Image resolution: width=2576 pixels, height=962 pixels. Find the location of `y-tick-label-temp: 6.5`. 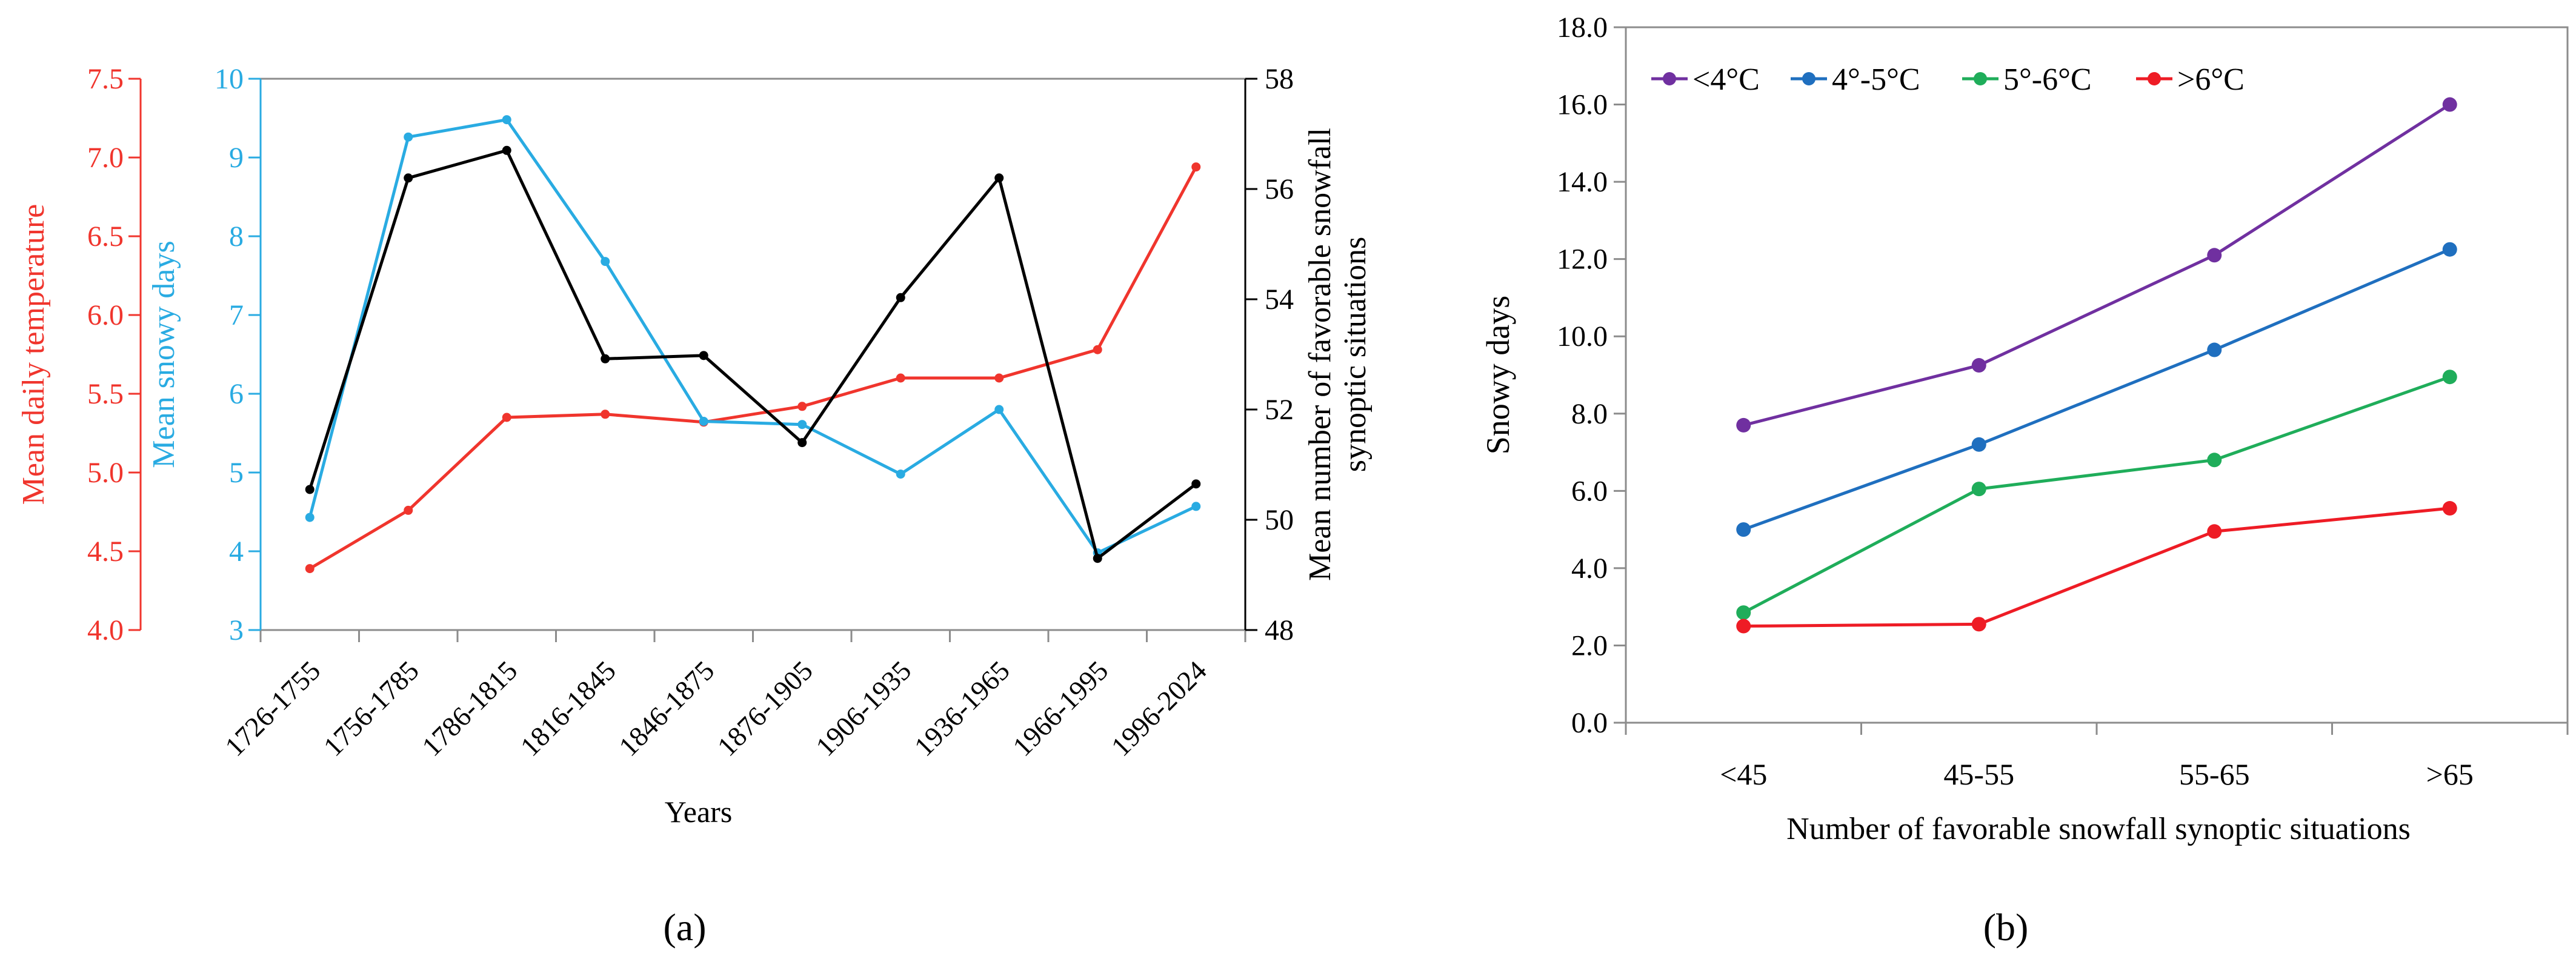

y-tick-label-temp: 6.5 is located at coordinates (105, 237).